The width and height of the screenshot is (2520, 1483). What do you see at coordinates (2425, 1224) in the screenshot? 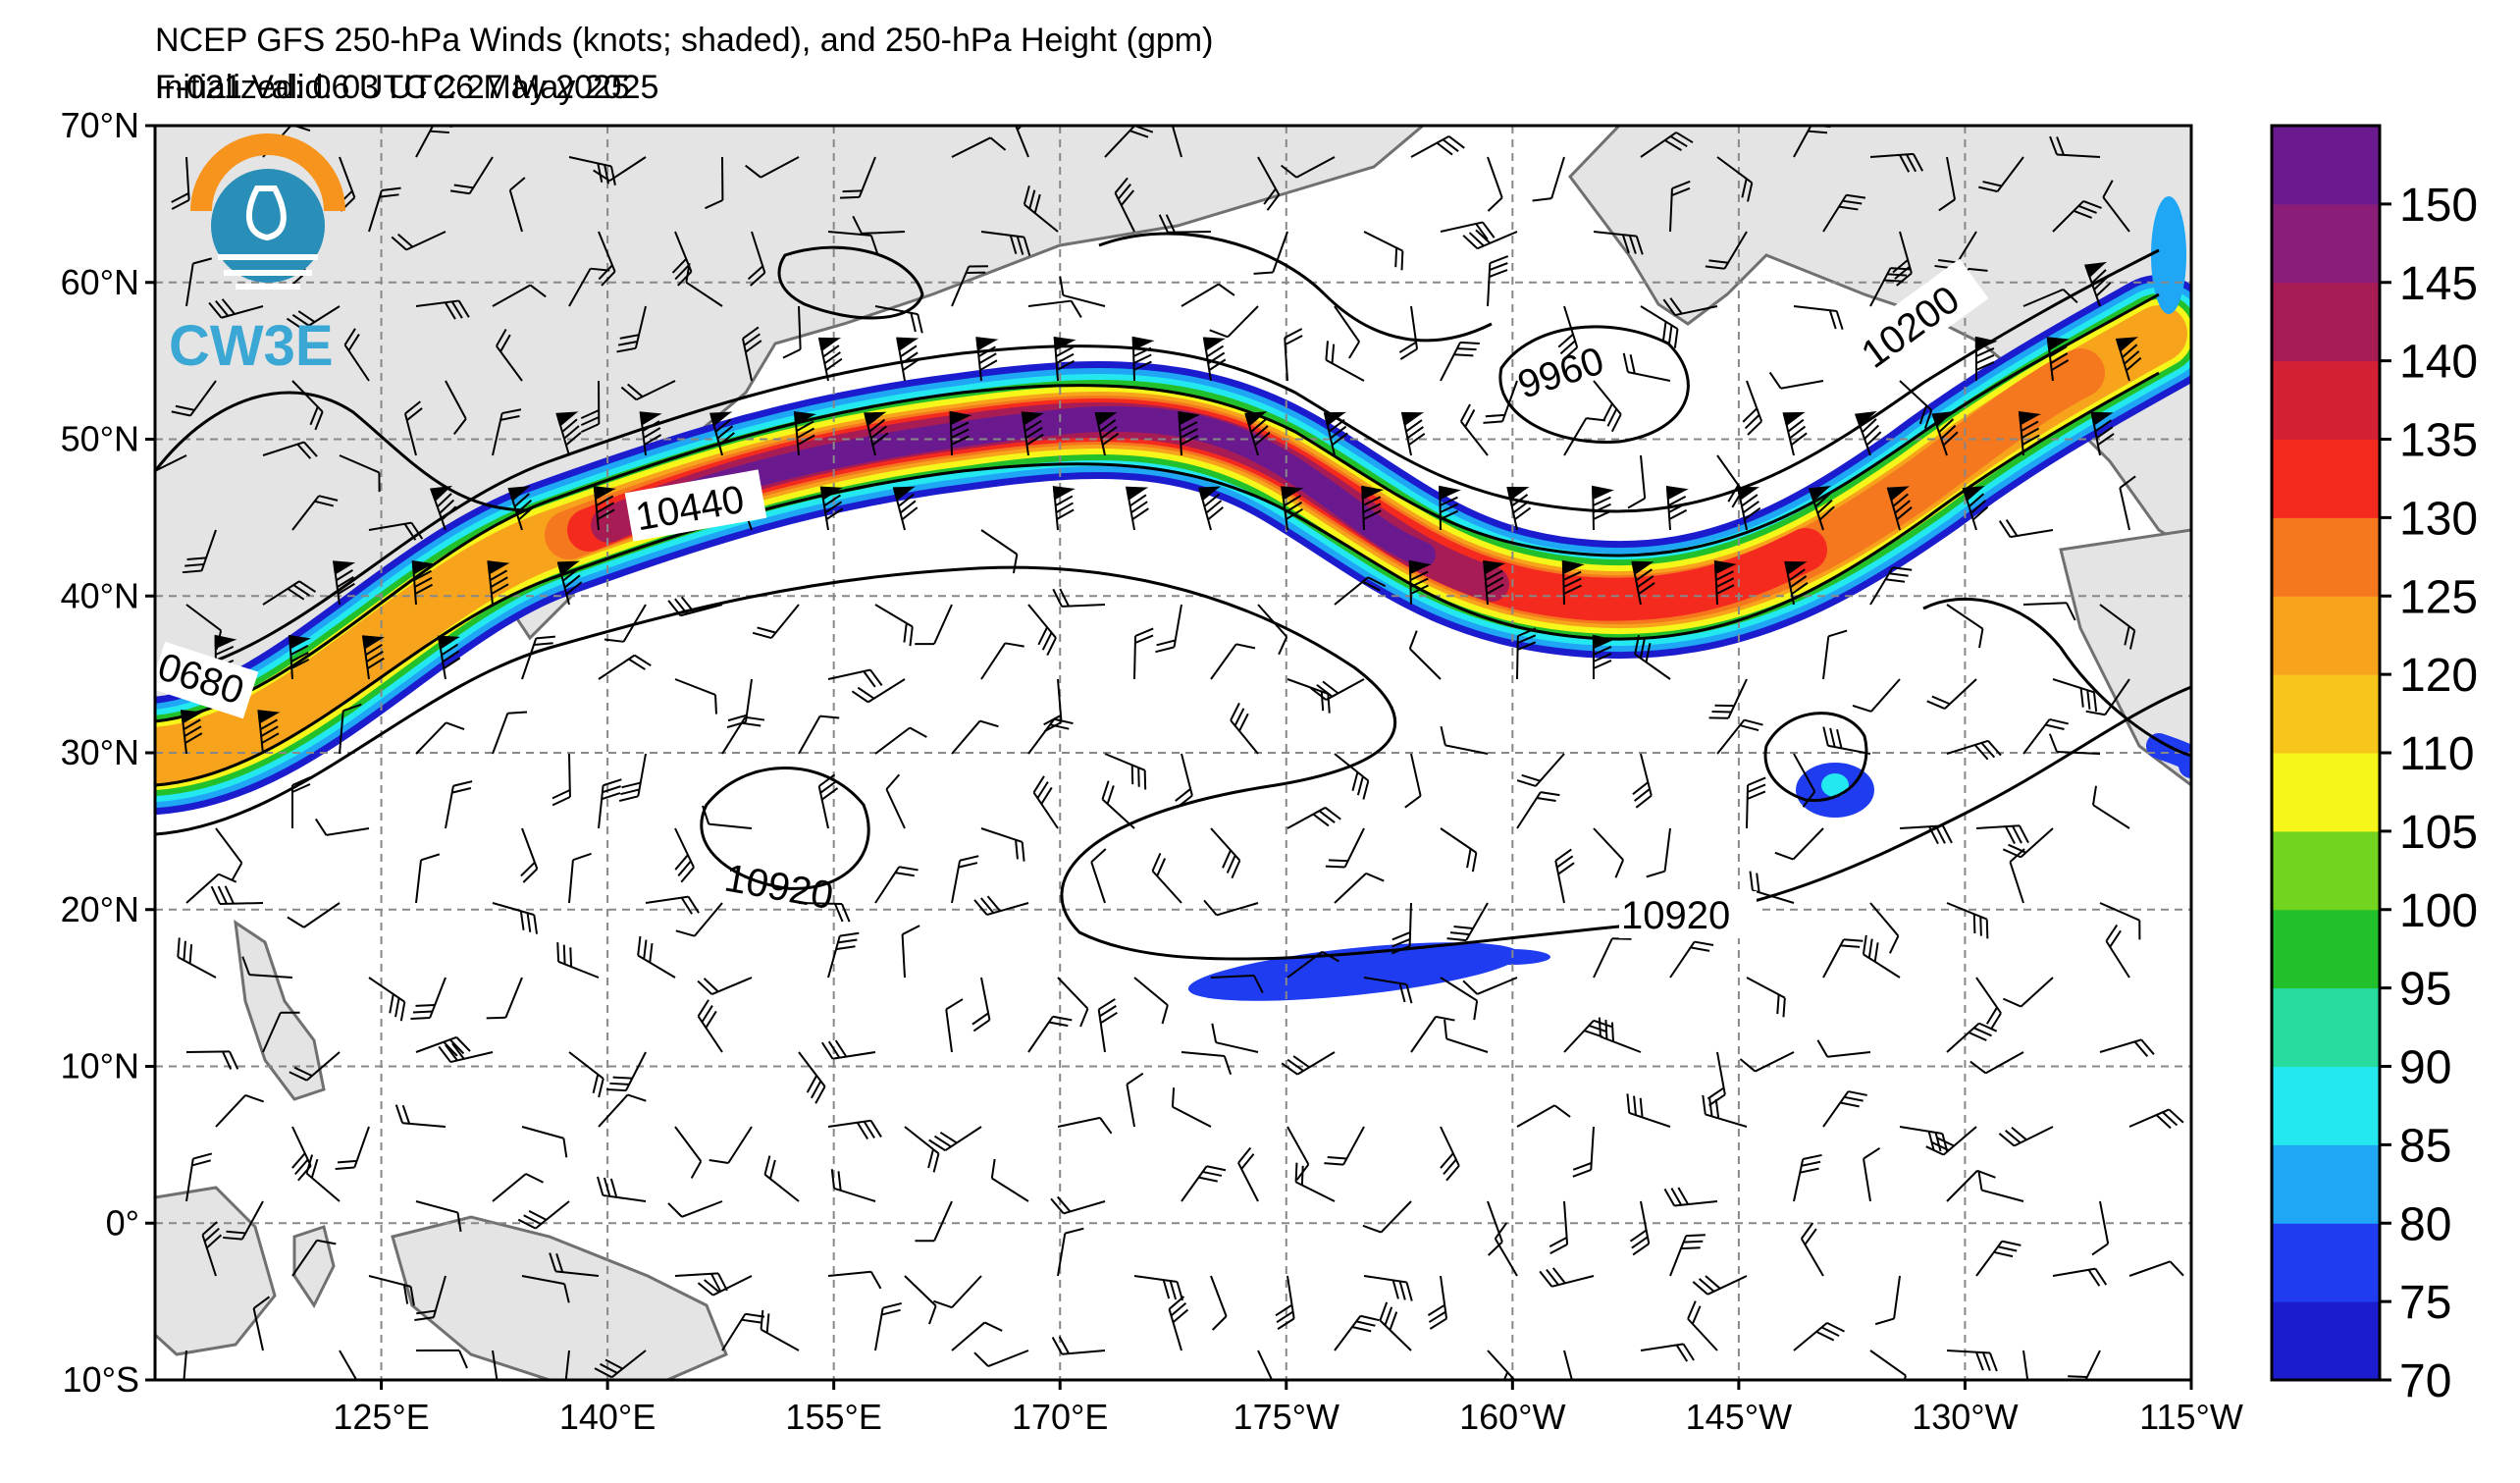
I see `colorbar-label: 80` at bounding box center [2425, 1224].